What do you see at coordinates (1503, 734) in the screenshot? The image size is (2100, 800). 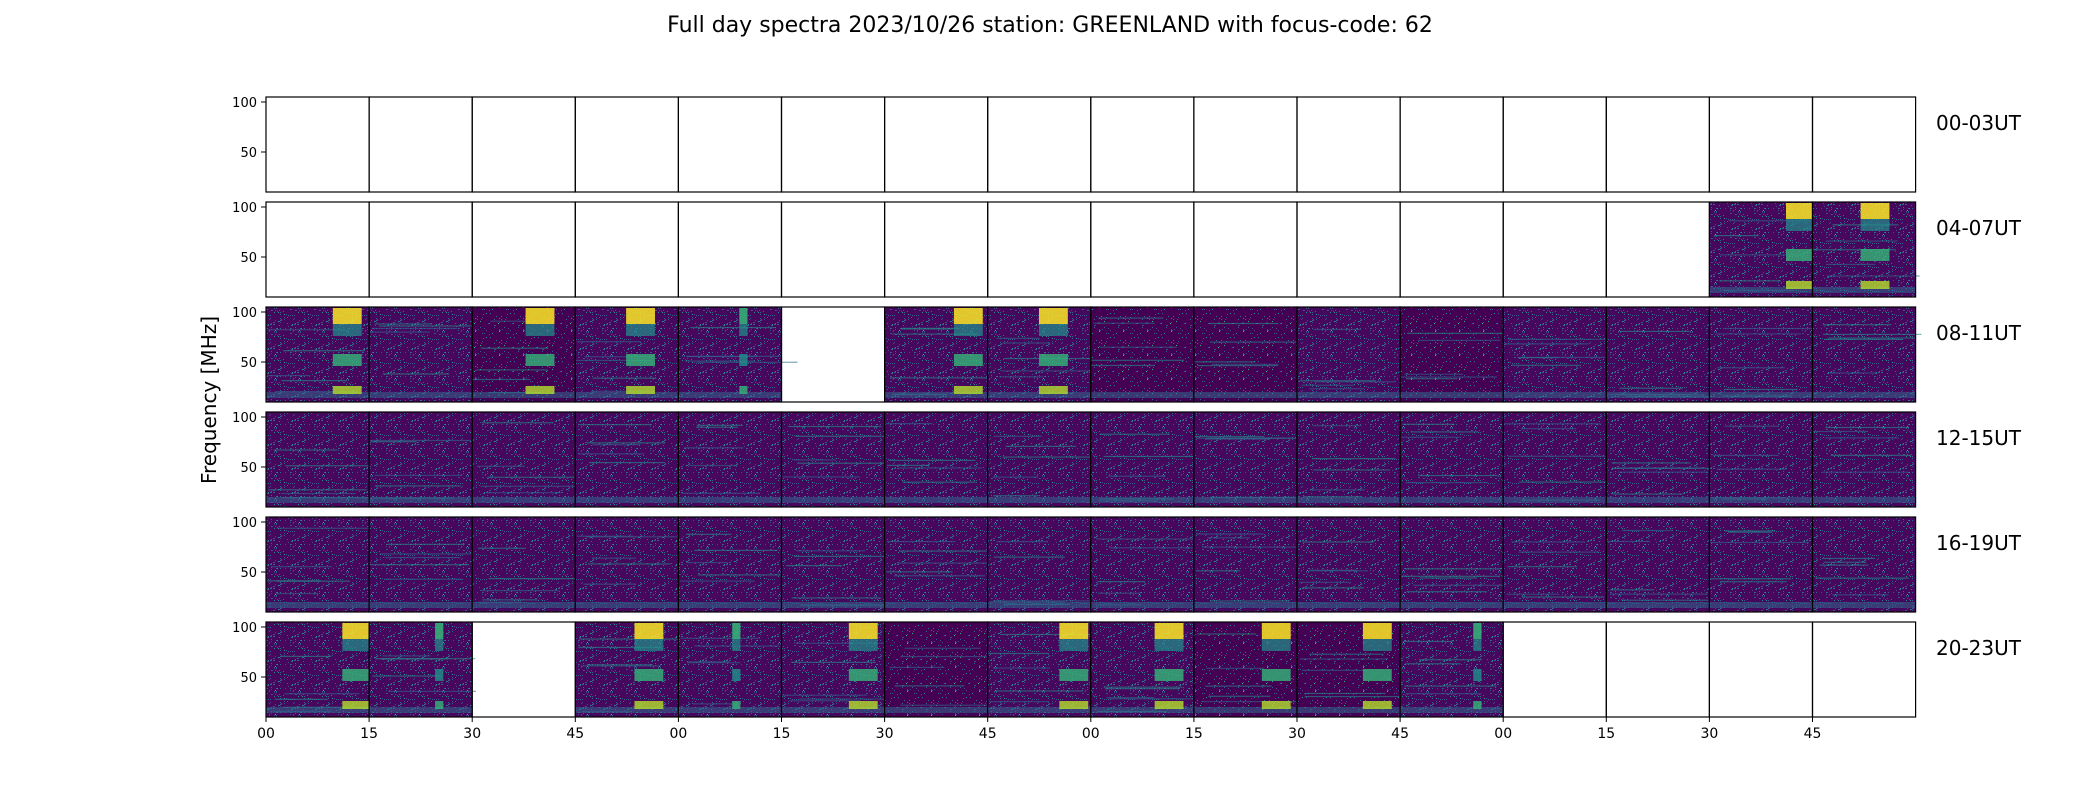 I see `x-tick-label: 00` at bounding box center [1503, 734].